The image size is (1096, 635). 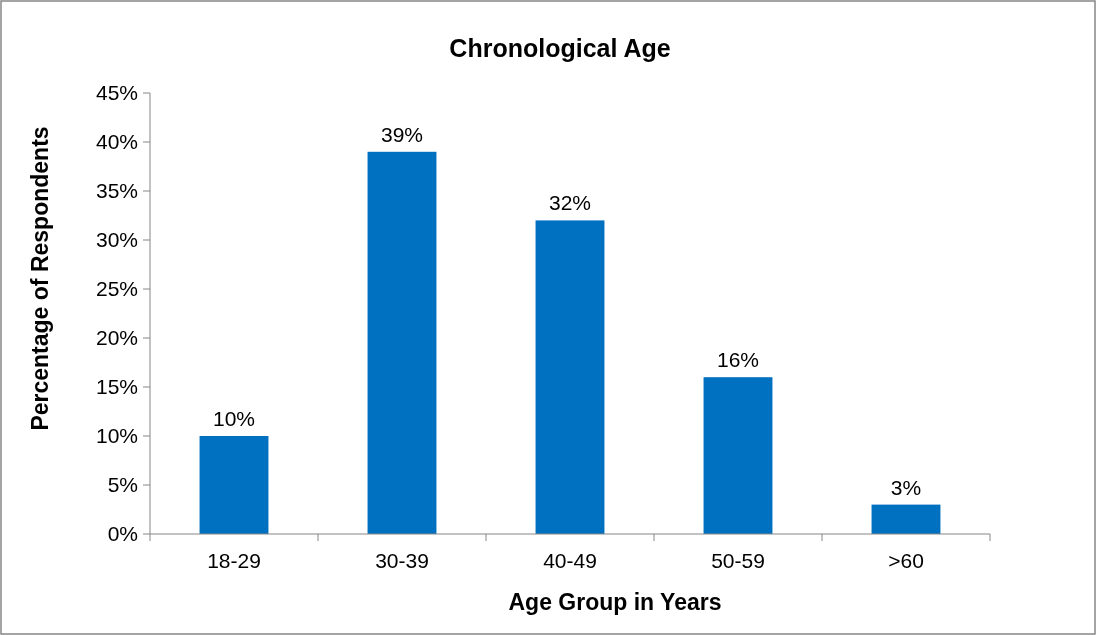 What do you see at coordinates (570, 560) in the screenshot?
I see `x-tick-label: 40-49` at bounding box center [570, 560].